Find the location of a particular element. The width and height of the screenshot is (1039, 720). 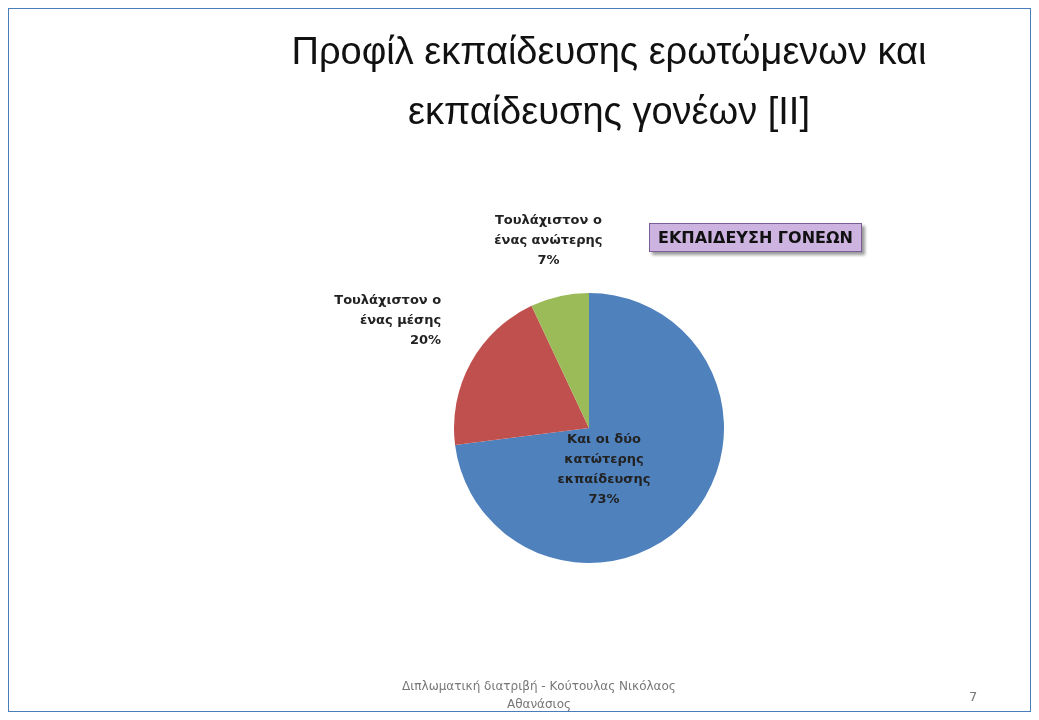

text: 7 is located at coordinates (973, 696).